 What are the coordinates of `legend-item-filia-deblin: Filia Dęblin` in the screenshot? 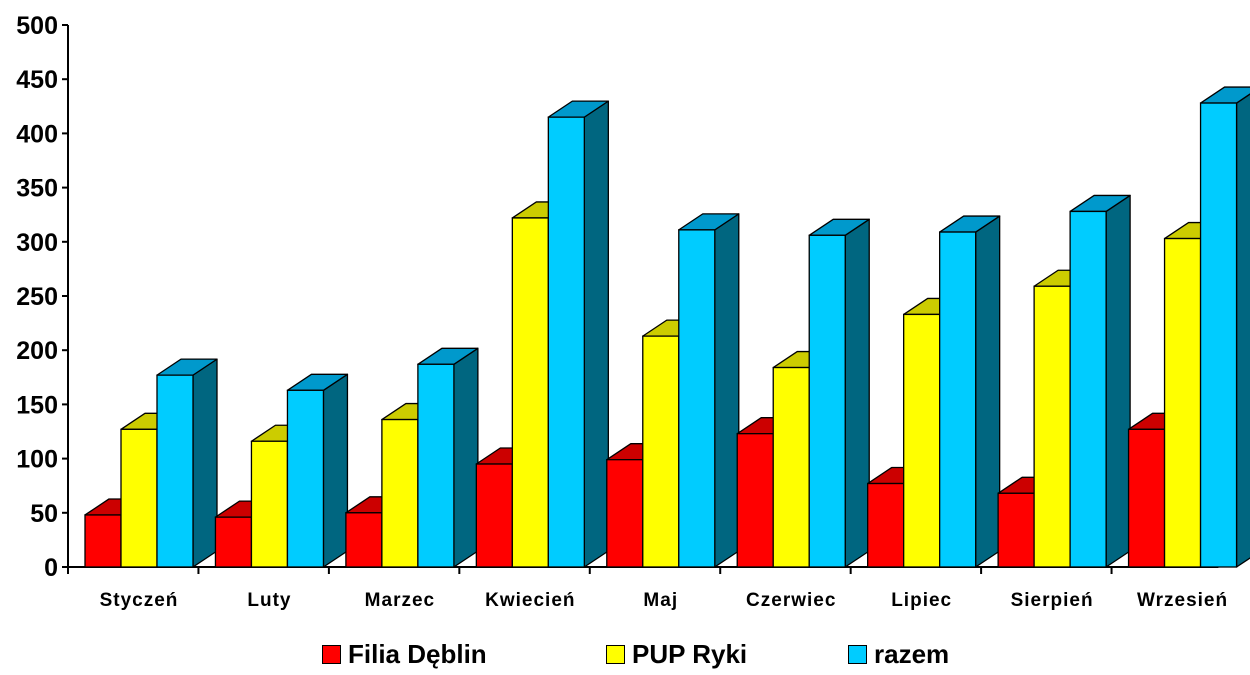 It's located at (404, 654).